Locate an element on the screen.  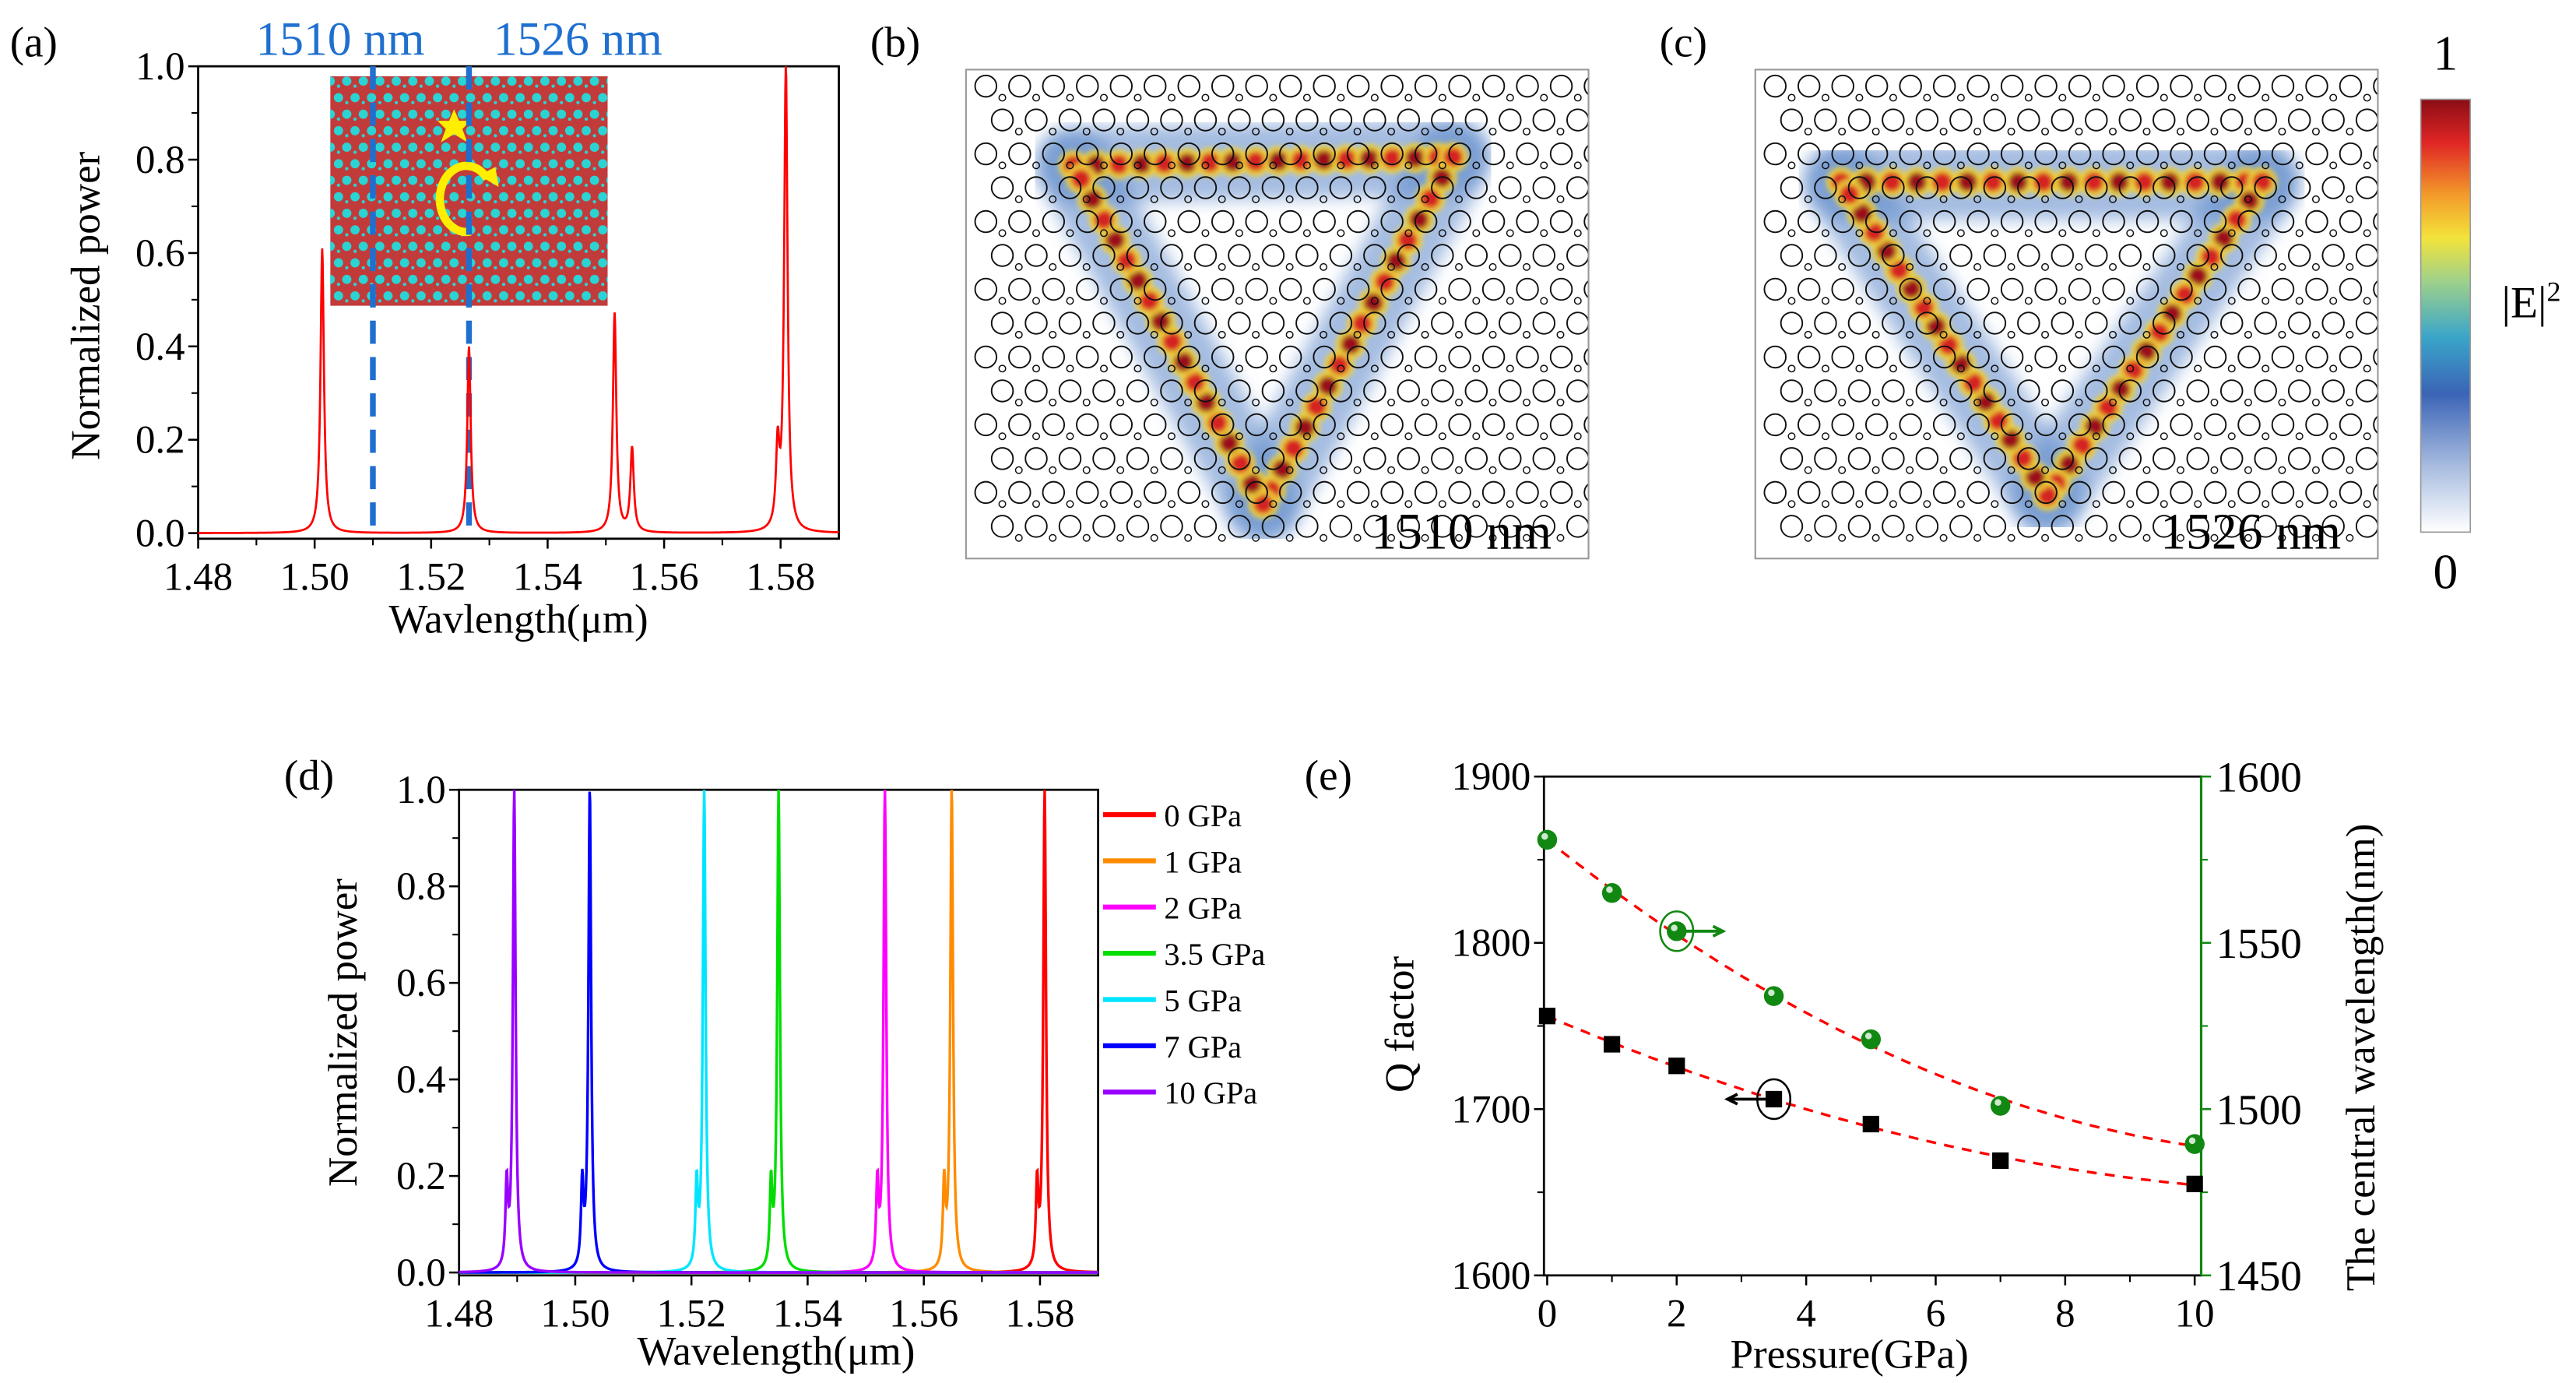
x-axis-label: Pressure(GPa) is located at coordinates (1850, 1355).